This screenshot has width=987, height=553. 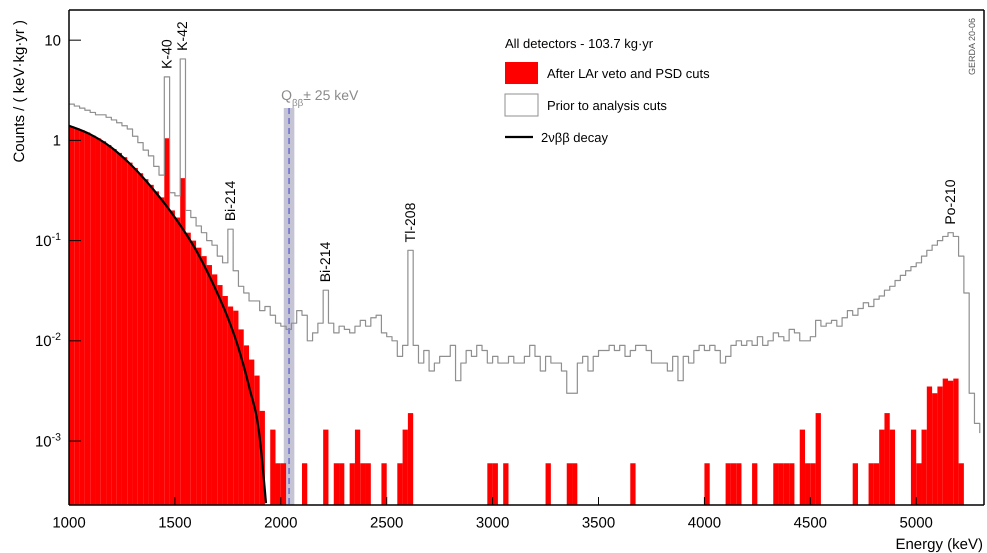 I want to click on legend-label: 2νββ decay, so click(x=574, y=137).